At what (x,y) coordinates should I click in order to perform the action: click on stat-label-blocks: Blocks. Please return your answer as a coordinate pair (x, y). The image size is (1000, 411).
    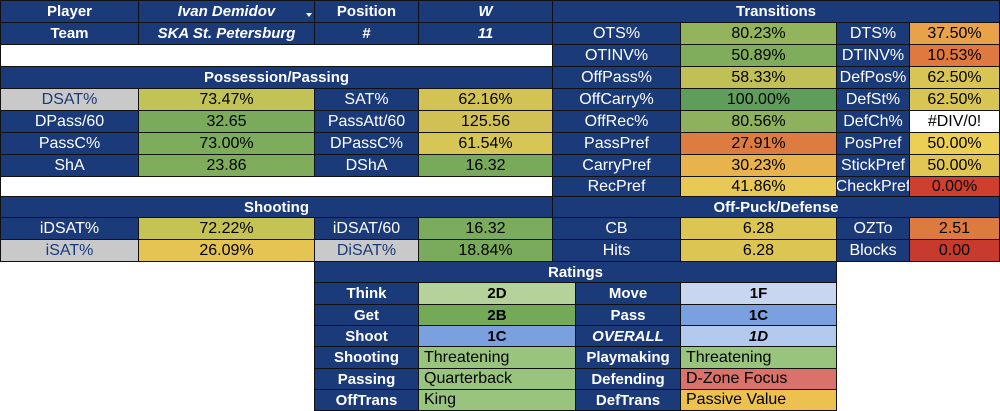
    Looking at the image, I should click on (873, 250).